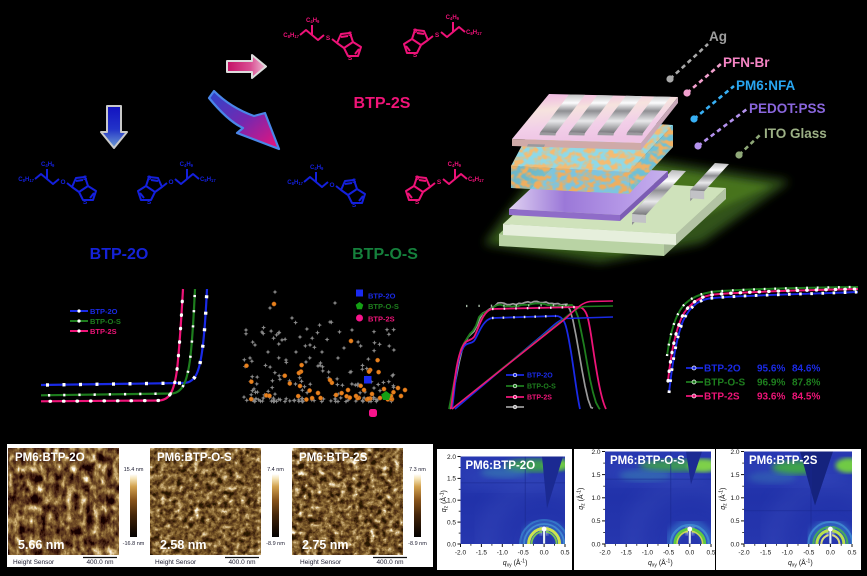 The width and height of the screenshot is (867, 576). What do you see at coordinates (806, 383) in the screenshot?
I see `svg-text: 87.8%` at bounding box center [806, 383].